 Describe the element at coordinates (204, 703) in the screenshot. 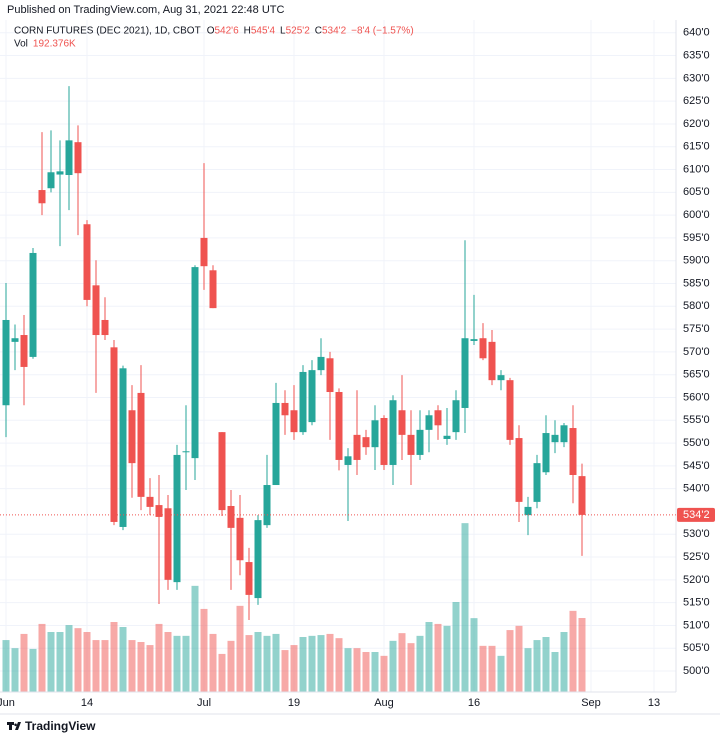

I see `x-tick-label: Jul` at that location.